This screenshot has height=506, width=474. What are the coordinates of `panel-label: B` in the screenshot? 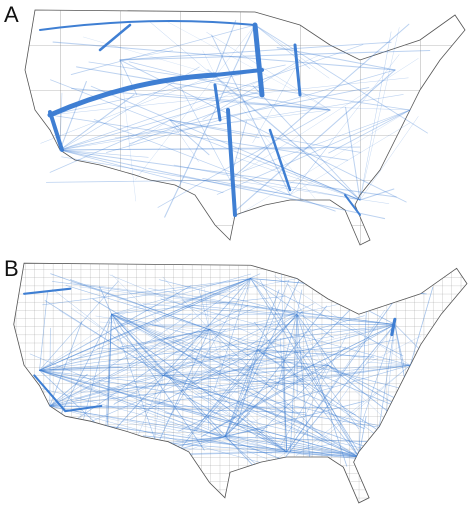 It's located at (11, 268).